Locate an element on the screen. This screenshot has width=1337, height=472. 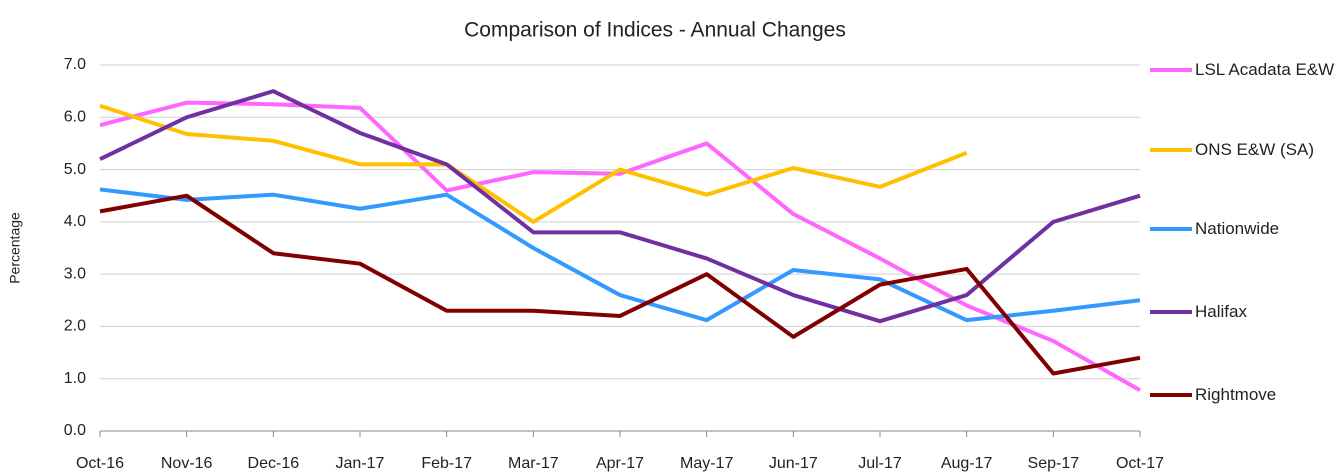
y-tick-label: 5.0 is located at coordinates (75, 169).